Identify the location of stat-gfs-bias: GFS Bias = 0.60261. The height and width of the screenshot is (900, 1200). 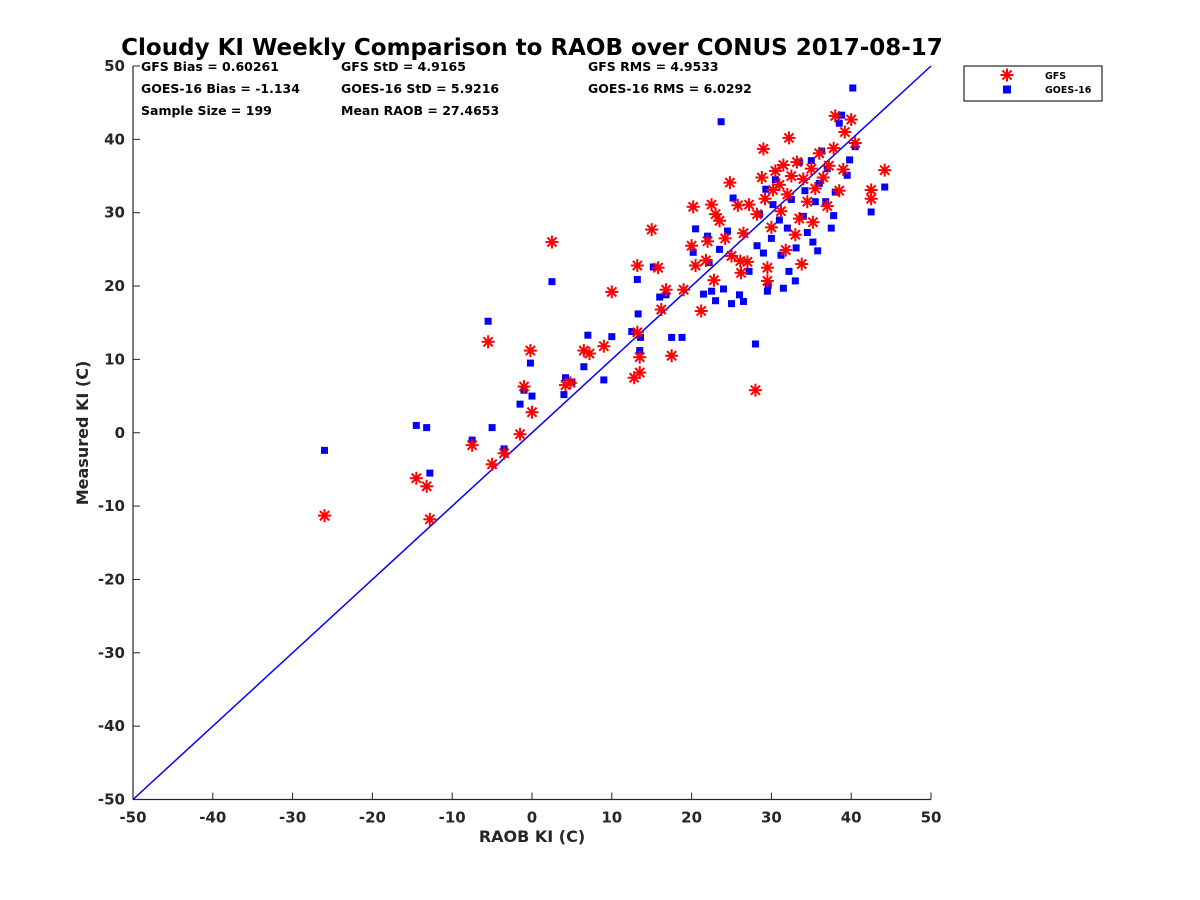
(210, 66).